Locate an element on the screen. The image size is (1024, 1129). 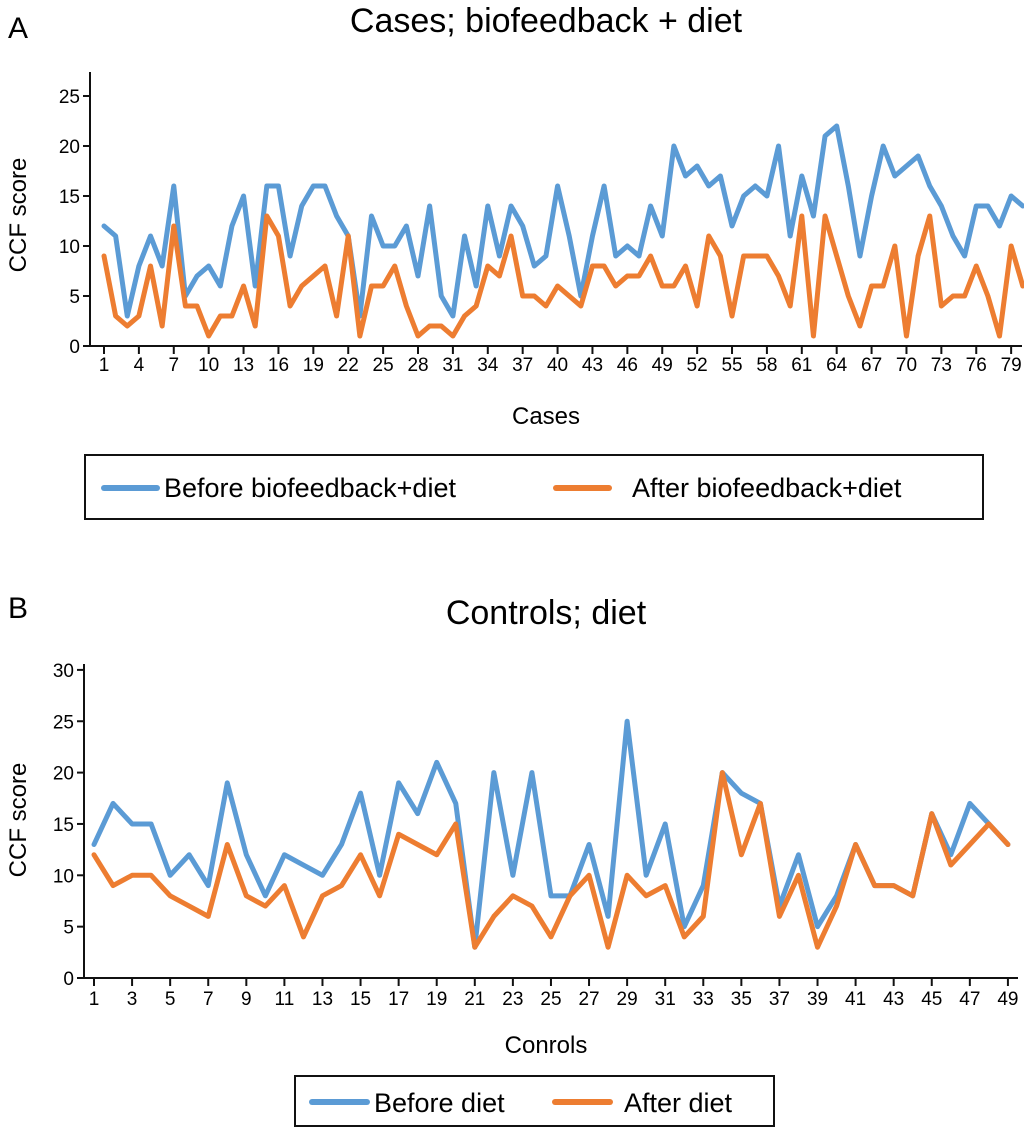
chart-a-y-tick-label: 5 is located at coordinates (74, 297).